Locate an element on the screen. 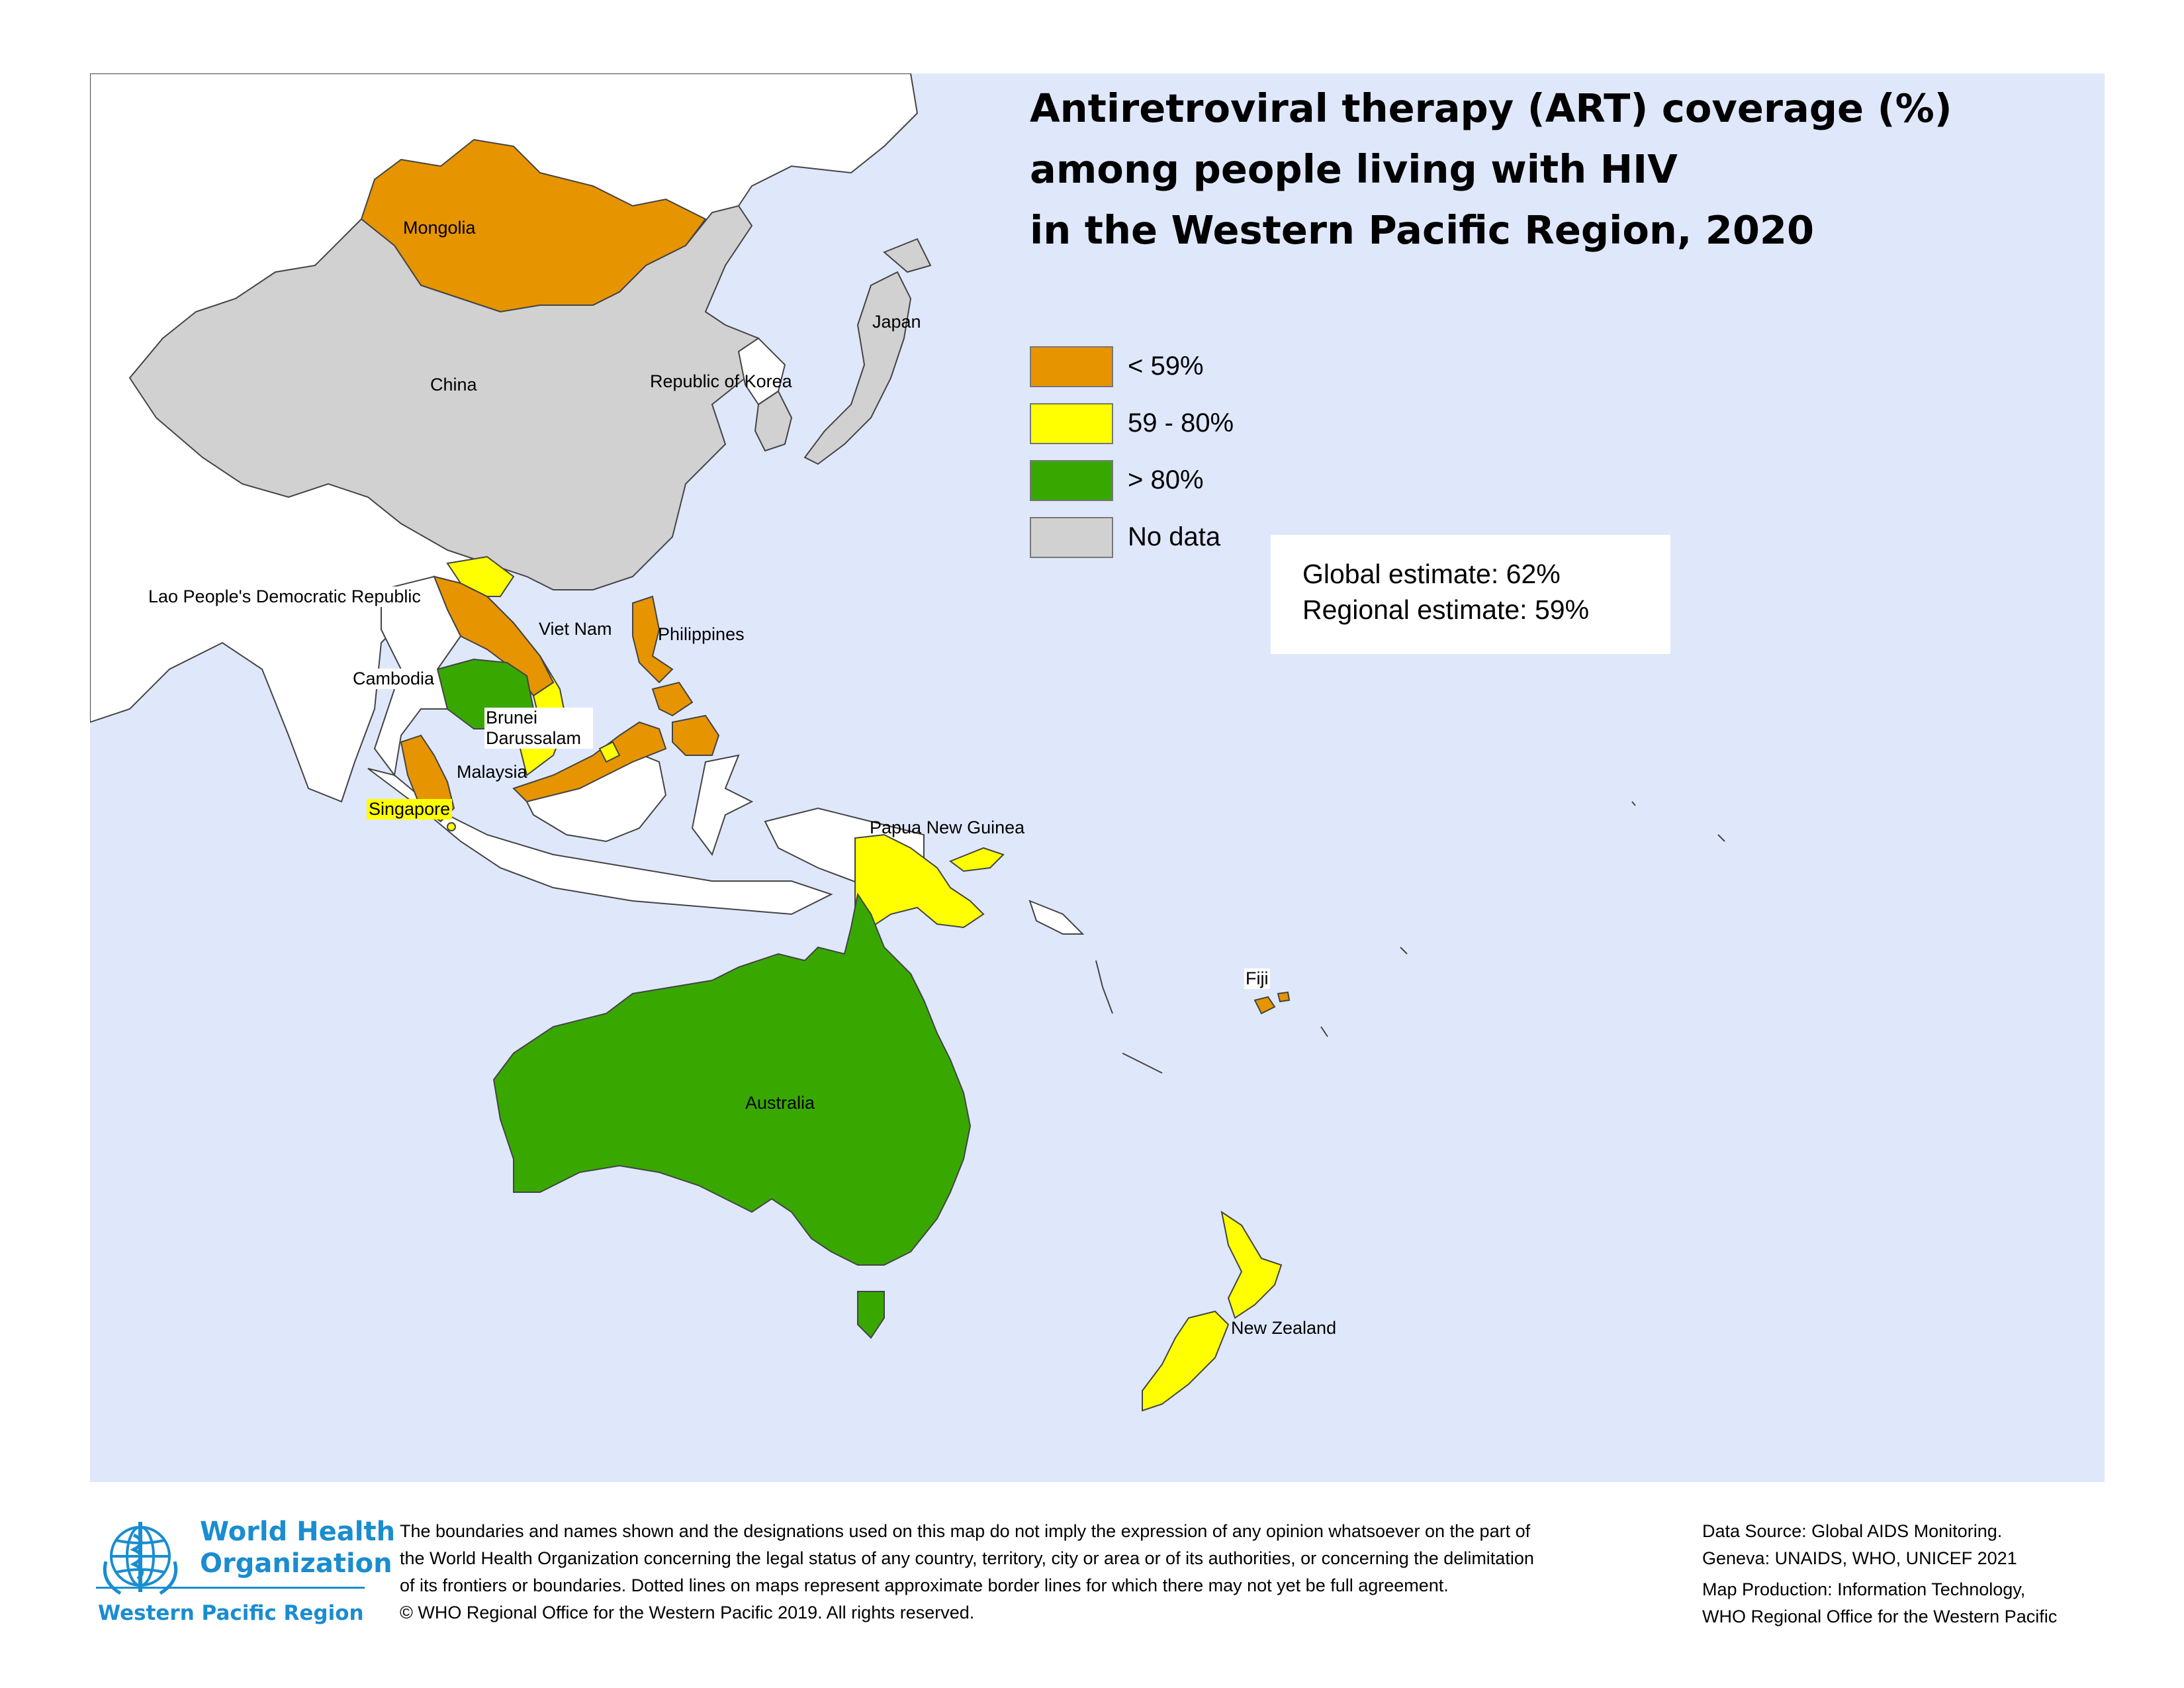 The height and width of the screenshot is (1688, 2184). label-vietnam: Viet Nam is located at coordinates (575, 629).